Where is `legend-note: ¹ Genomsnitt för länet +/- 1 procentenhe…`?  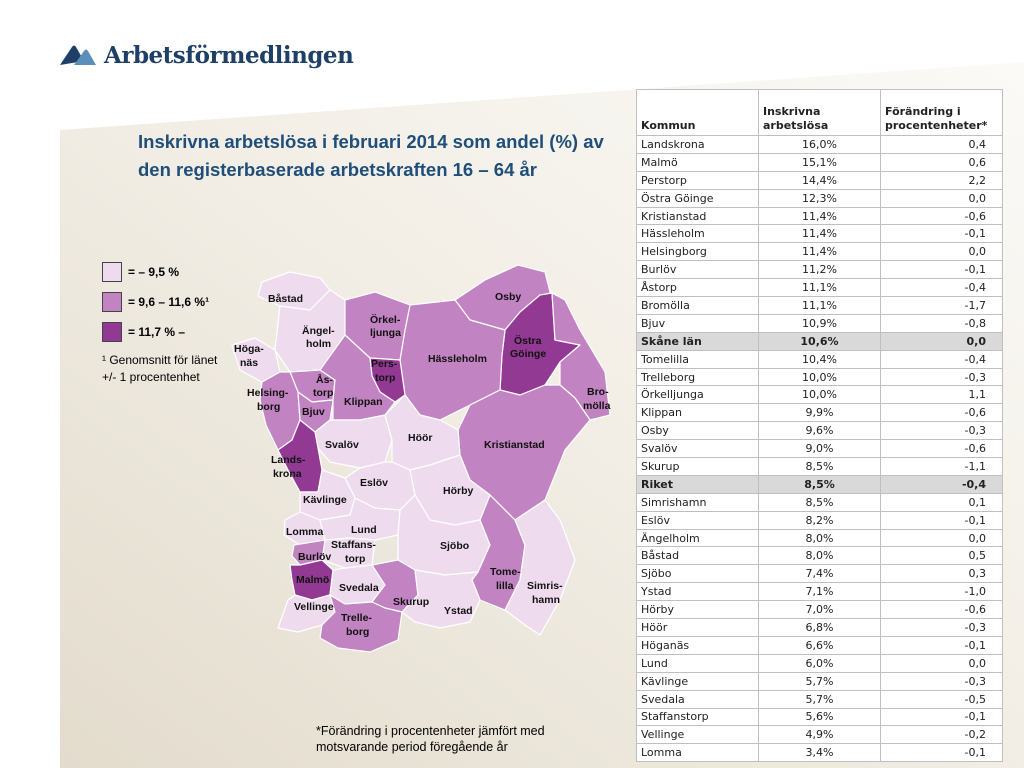 legend-note: ¹ Genomsnitt för länet +/- 1 procentenhe… is located at coordinates (172, 369).